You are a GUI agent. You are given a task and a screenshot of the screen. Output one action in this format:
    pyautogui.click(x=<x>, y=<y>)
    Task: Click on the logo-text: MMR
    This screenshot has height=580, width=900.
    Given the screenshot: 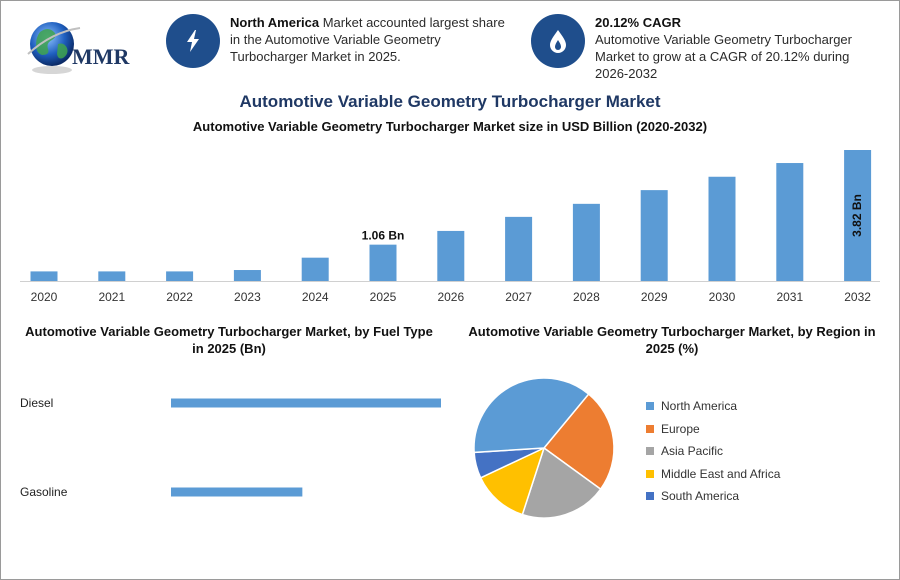 What is the action you would take?
    pyautogui.click(x=101, y=56)
    